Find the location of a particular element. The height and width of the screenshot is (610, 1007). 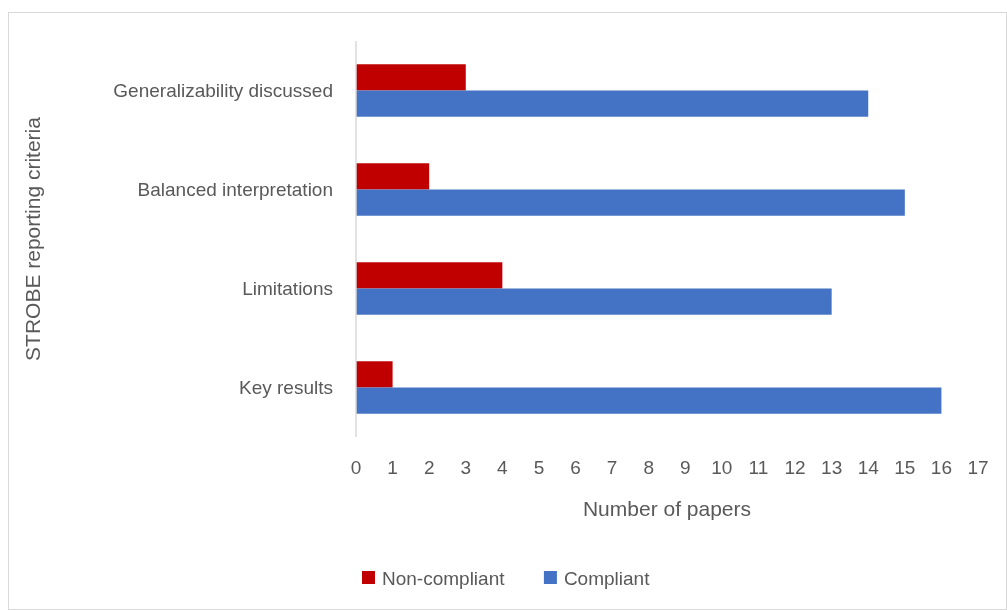

x-tick-label: 12 is located at coordinates (795, 467).